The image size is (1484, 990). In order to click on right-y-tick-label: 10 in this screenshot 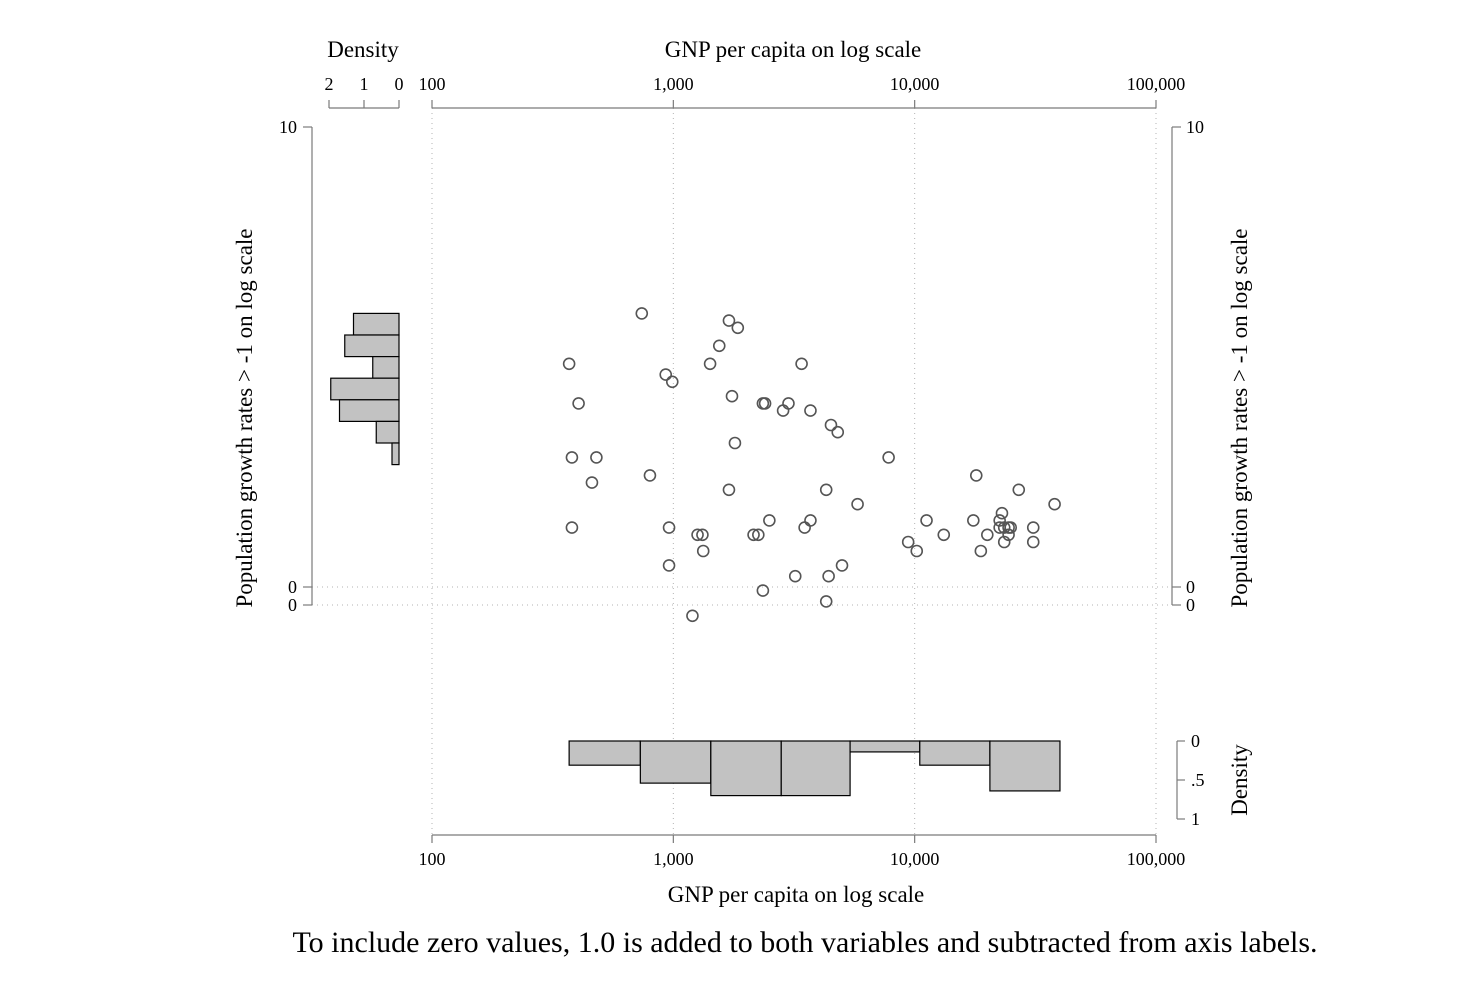, I will do `click(1195, 127)`.